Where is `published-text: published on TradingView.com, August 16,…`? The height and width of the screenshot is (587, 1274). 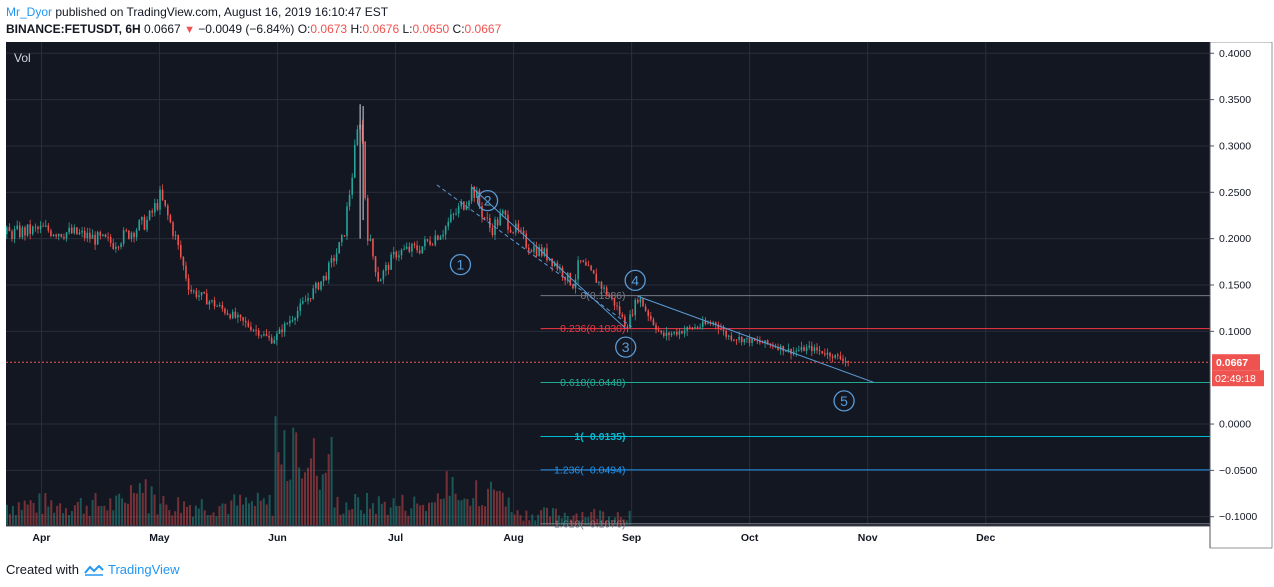 published-text: published on TradingView.com, August 16,… is located at coordinates (222, 12).